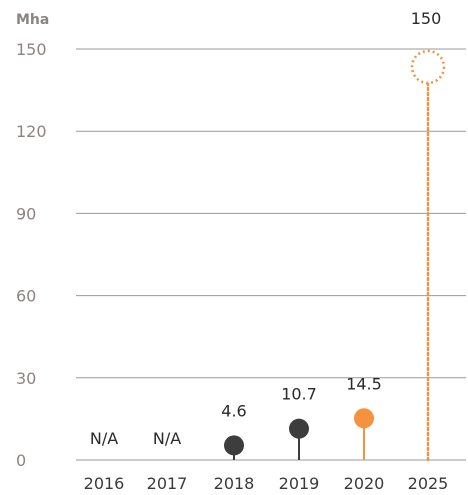  What do you see at coordinates (167, 483) in the screenshot?
I see `x-tick-label: 2017` at bounding box center [167, 483].